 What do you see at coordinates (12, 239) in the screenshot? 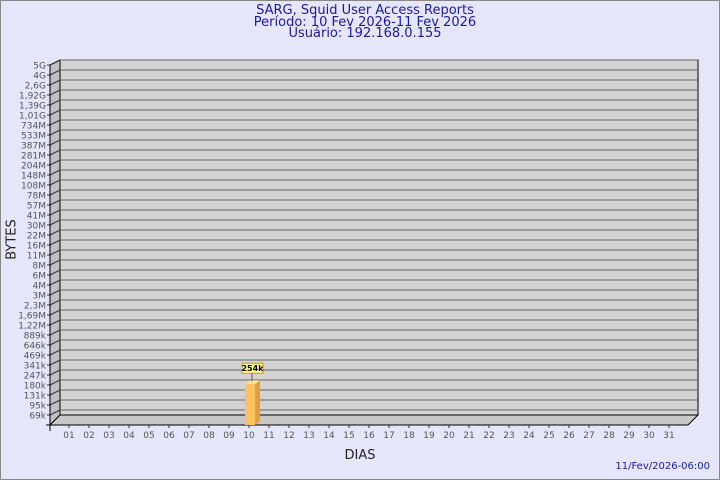
I see `y-axis-label: BYTES` at bounding box center [12, 239].